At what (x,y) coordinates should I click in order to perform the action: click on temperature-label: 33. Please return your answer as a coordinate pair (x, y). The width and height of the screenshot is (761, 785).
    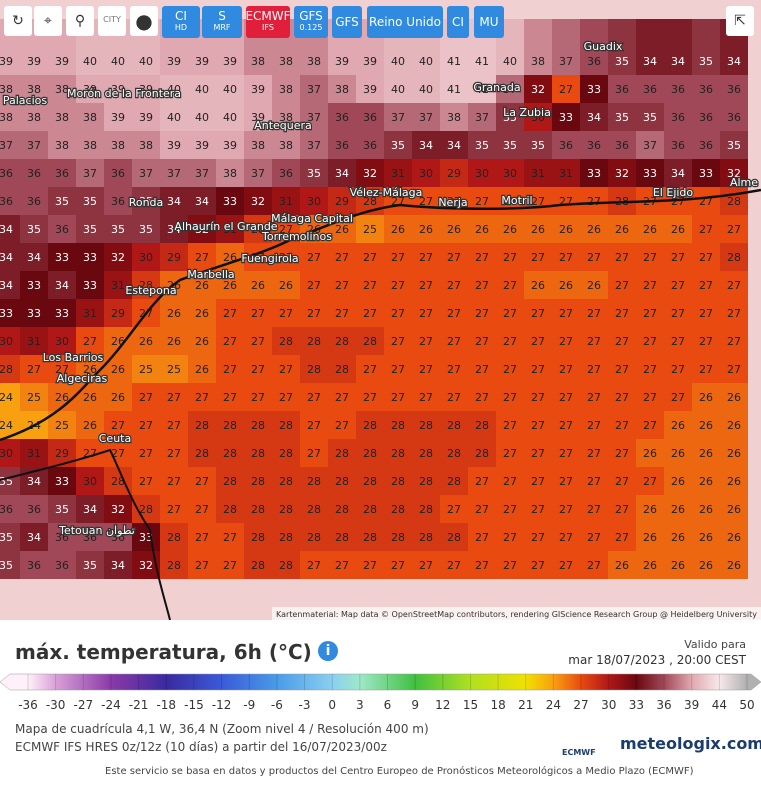
    Looking at the image, I should click on (62, 313).